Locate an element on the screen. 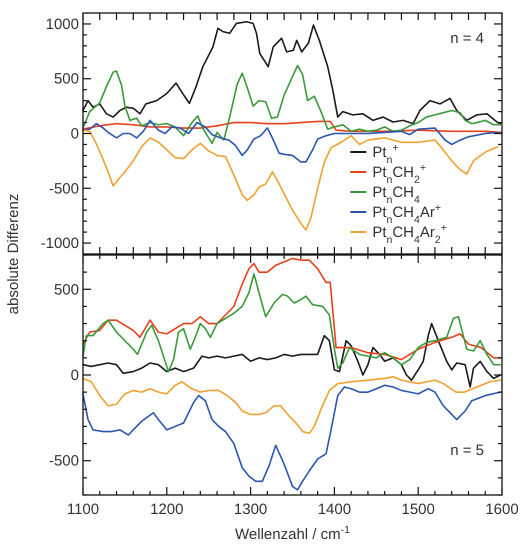 The height and width of the screenshot is (554, 528). x-axis-title: Wellenzahl / cm$^{-1}$ is located at coordinates (292, 533).